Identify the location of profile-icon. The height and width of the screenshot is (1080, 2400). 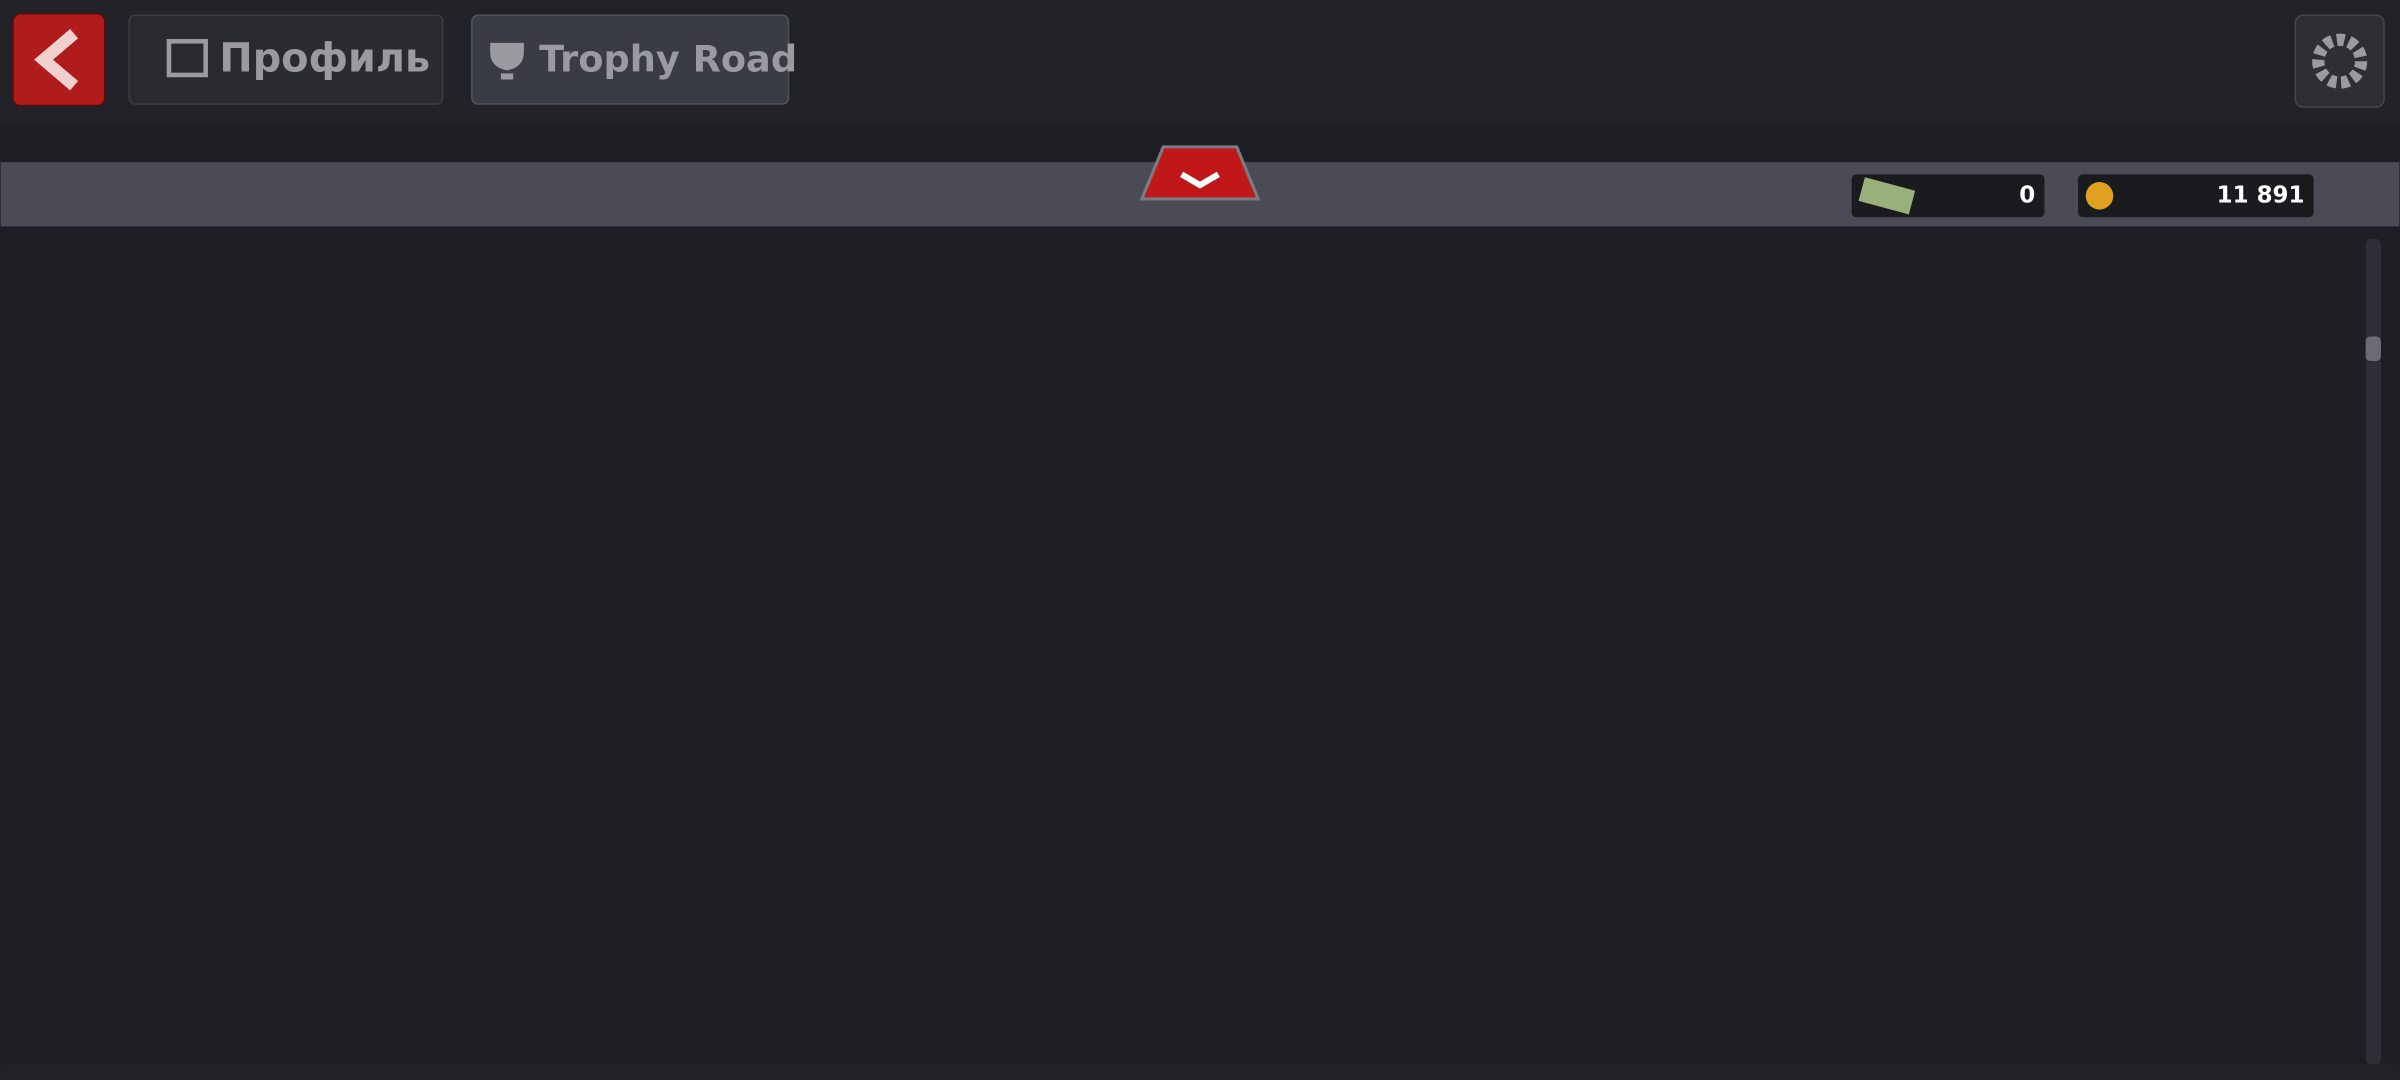
(187, 58).